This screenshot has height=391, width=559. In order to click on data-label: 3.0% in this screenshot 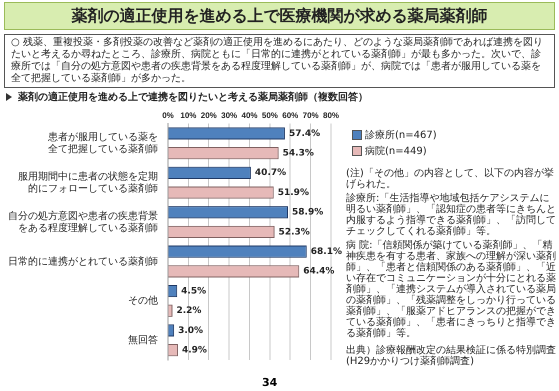, I will do `click(191, 331)`.